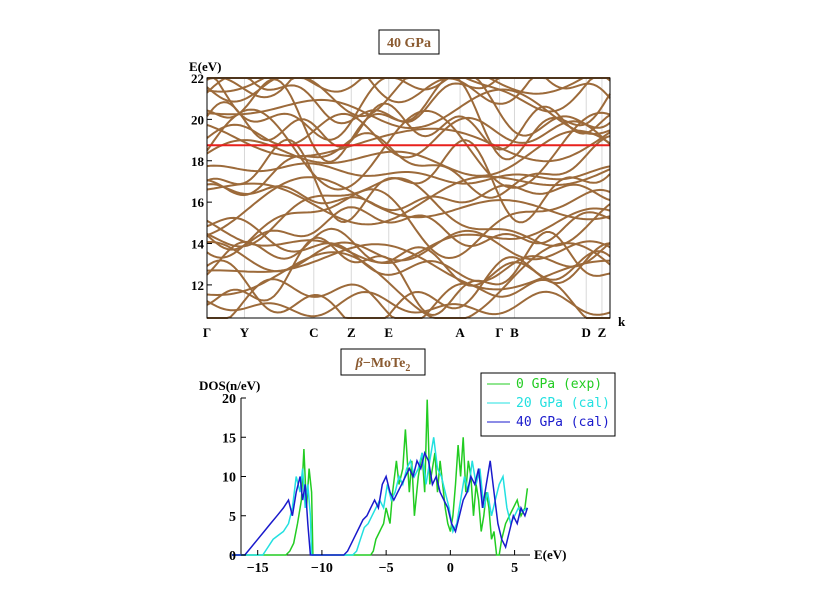 Image resolution: width=817 pixels, height=613 pixels. What do you see at coordinates (198, 202) in the screenshot?
I see `band-y-tick-label: 16` at bounding box center [198, 202].